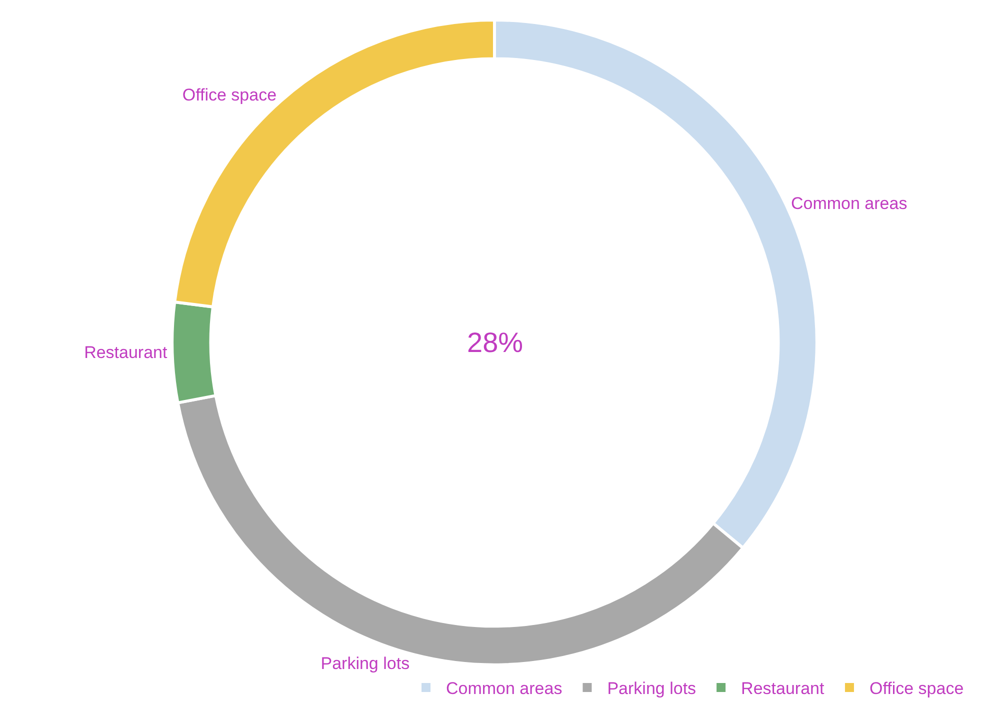 The height and width of the screenshot is (726, 989). Describe the element at coordinates (365, 664) in the screenshot. I see `slice-label: Parking lots` at that location.